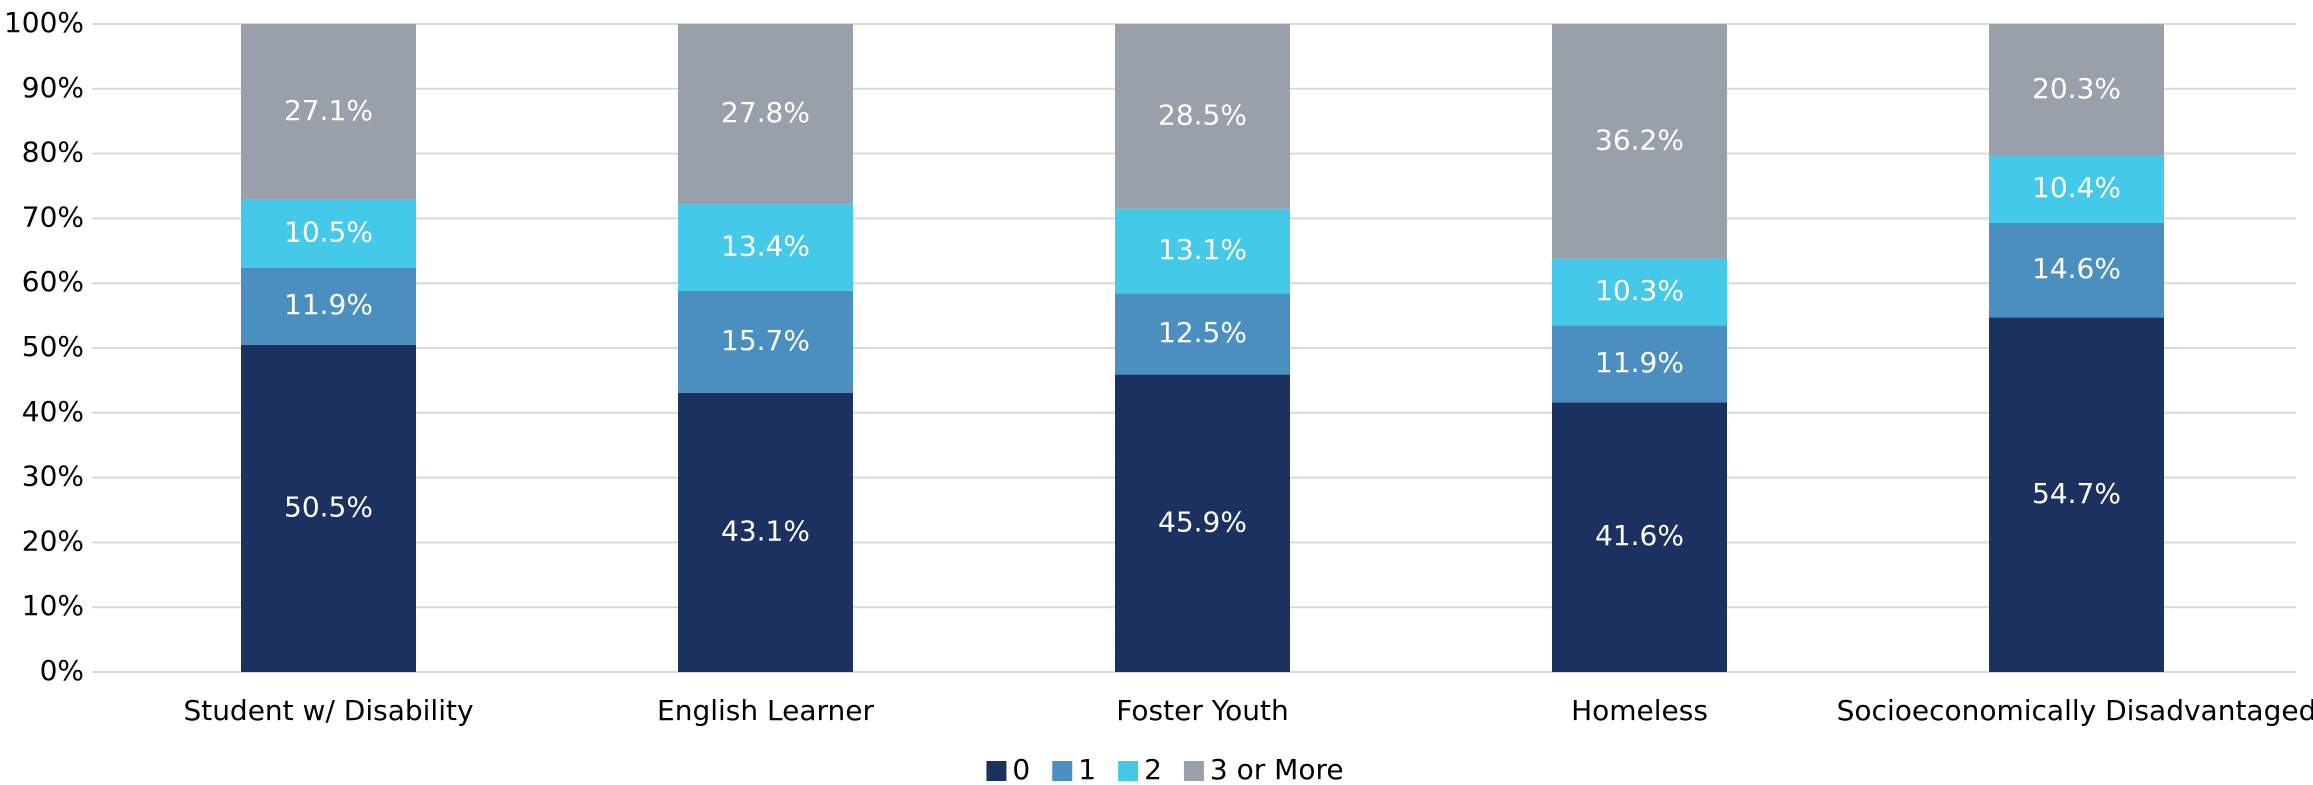 This screenshot has width=2313, height=785. I want to click on y-tick-label: 90%, so click(53, 87).